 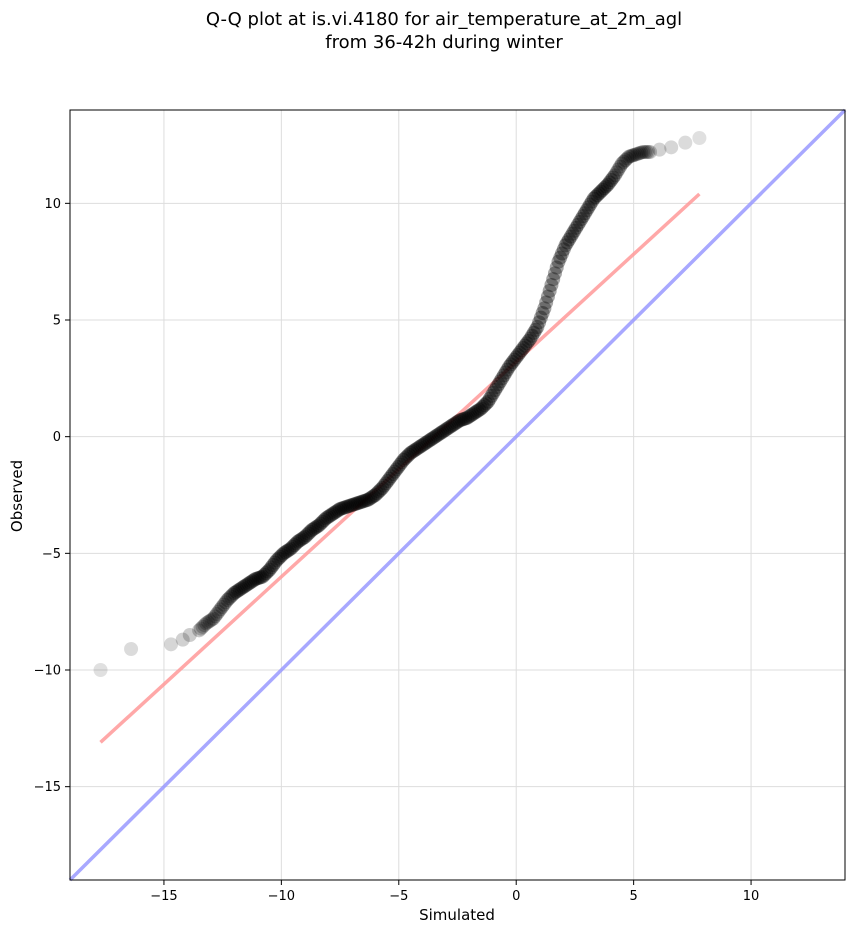 I want to click on x-tick-label: −15, so click(x=163, y=896).